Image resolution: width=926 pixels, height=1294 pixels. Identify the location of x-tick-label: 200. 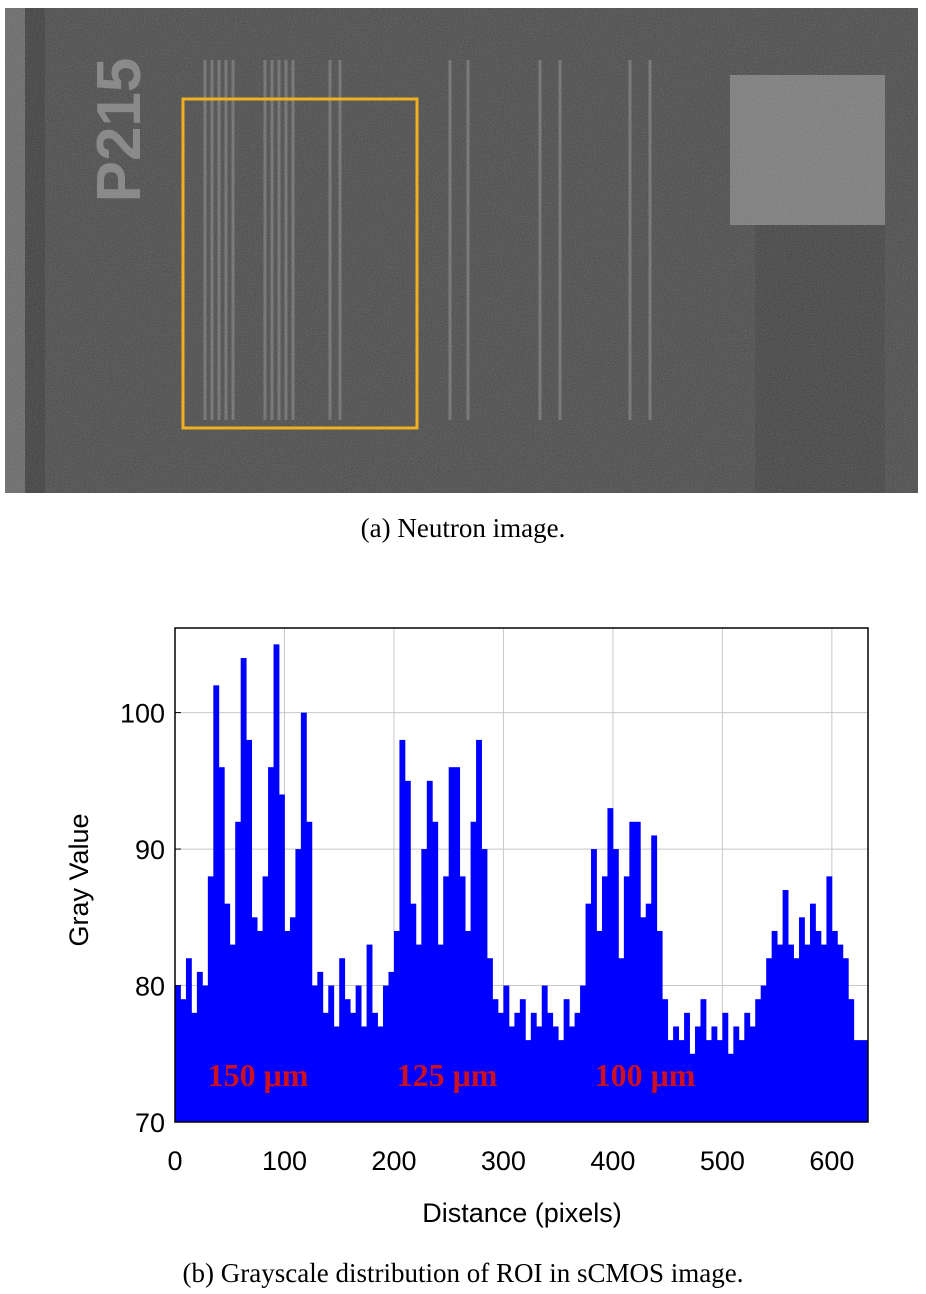
(393, 1161).